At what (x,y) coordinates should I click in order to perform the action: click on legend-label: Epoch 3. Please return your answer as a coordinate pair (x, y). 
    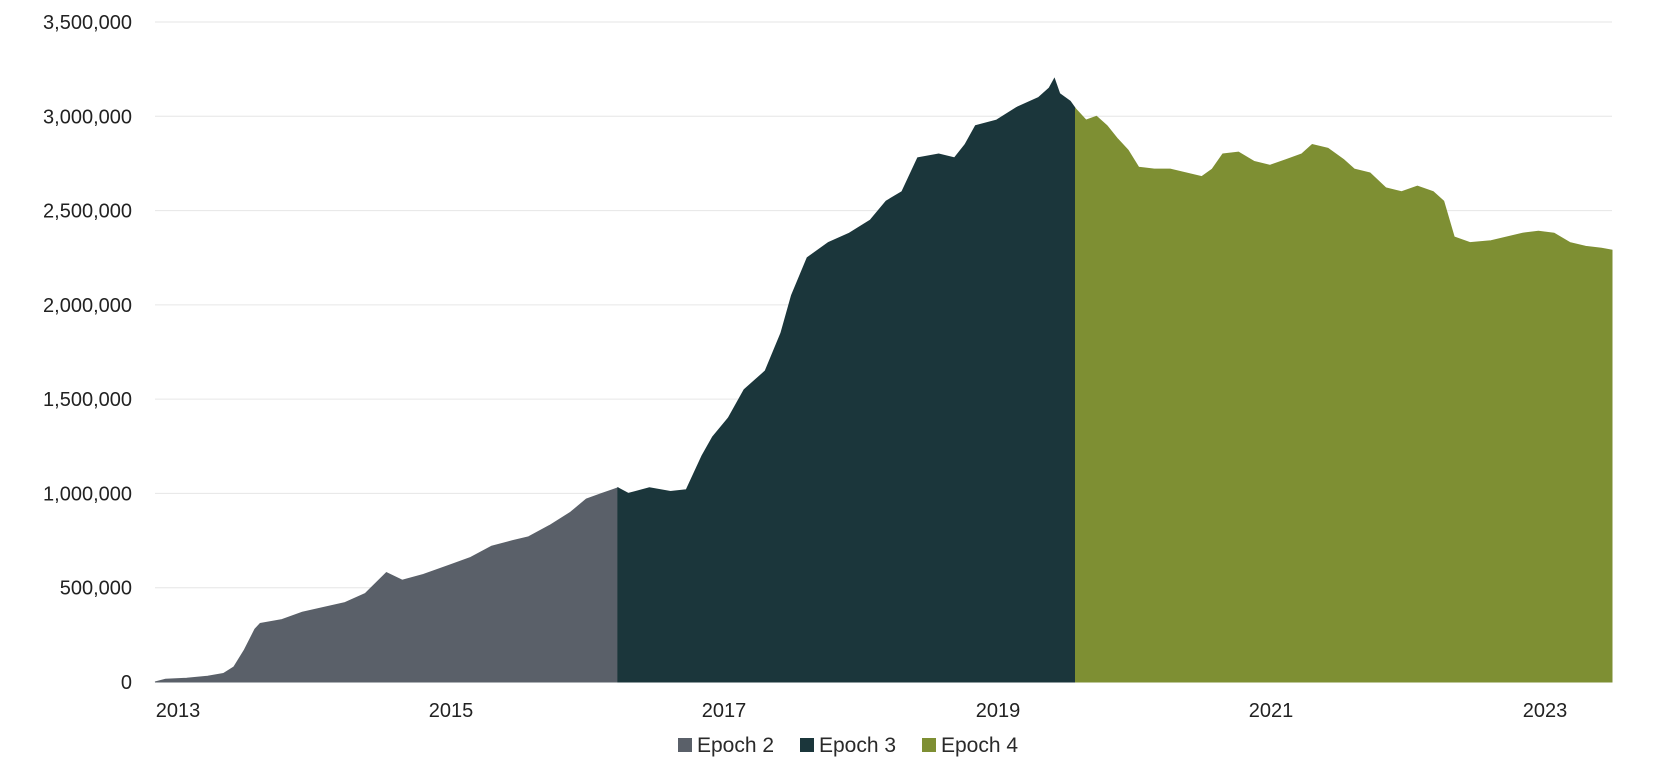
    Looking at the image, I should click on (857, 745).